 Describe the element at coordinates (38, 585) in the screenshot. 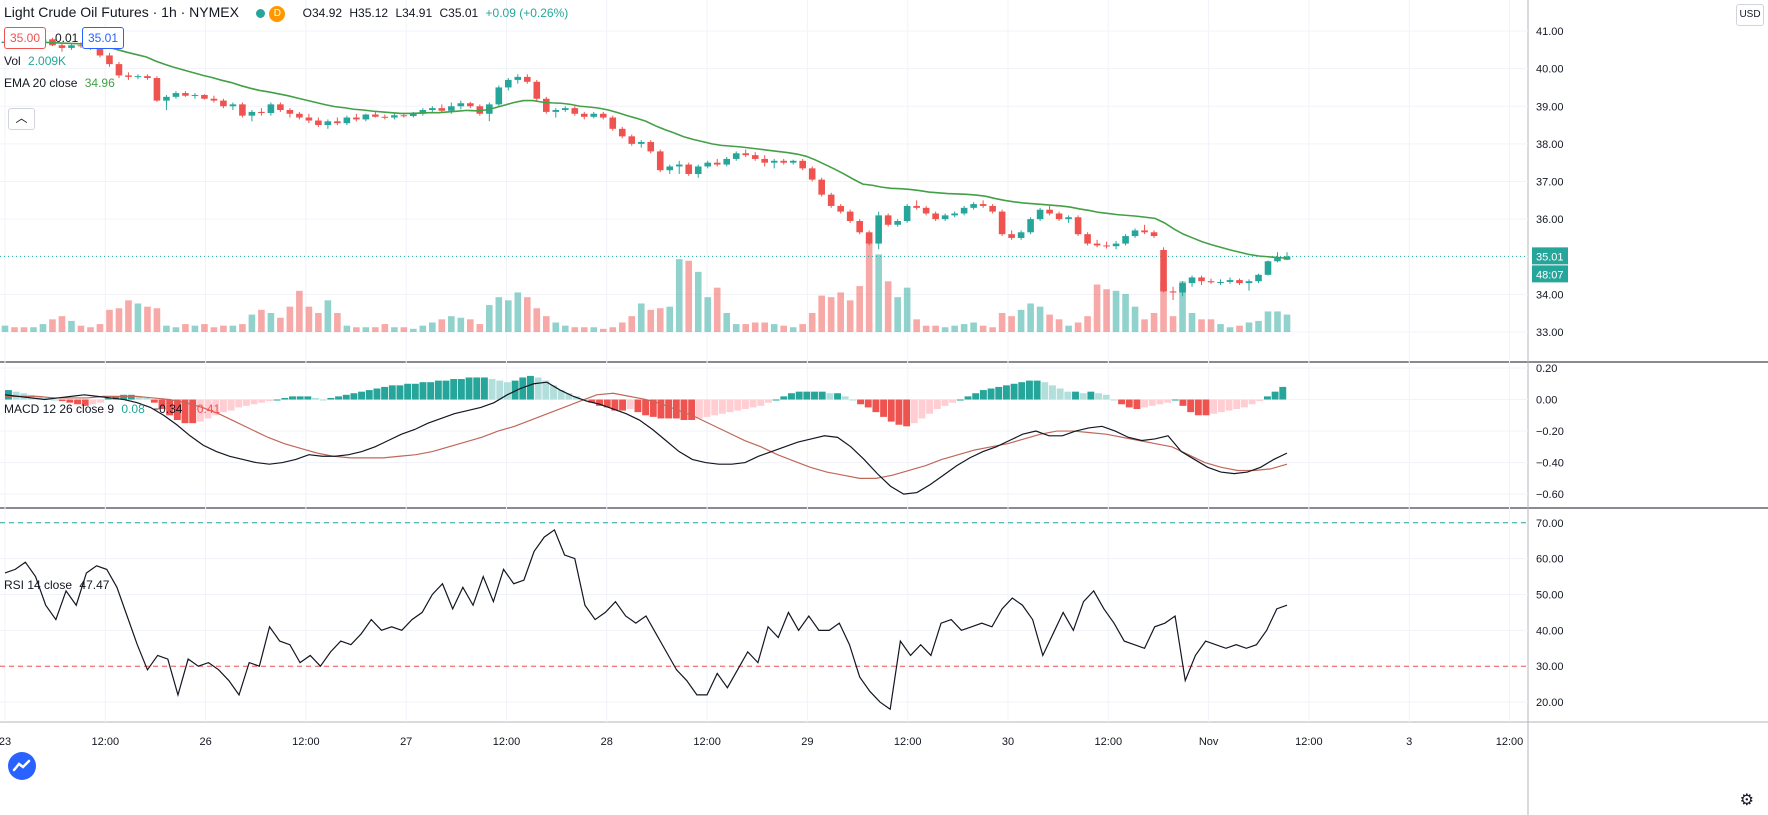

I see `rsi-label: RSI 14 close` at that location.